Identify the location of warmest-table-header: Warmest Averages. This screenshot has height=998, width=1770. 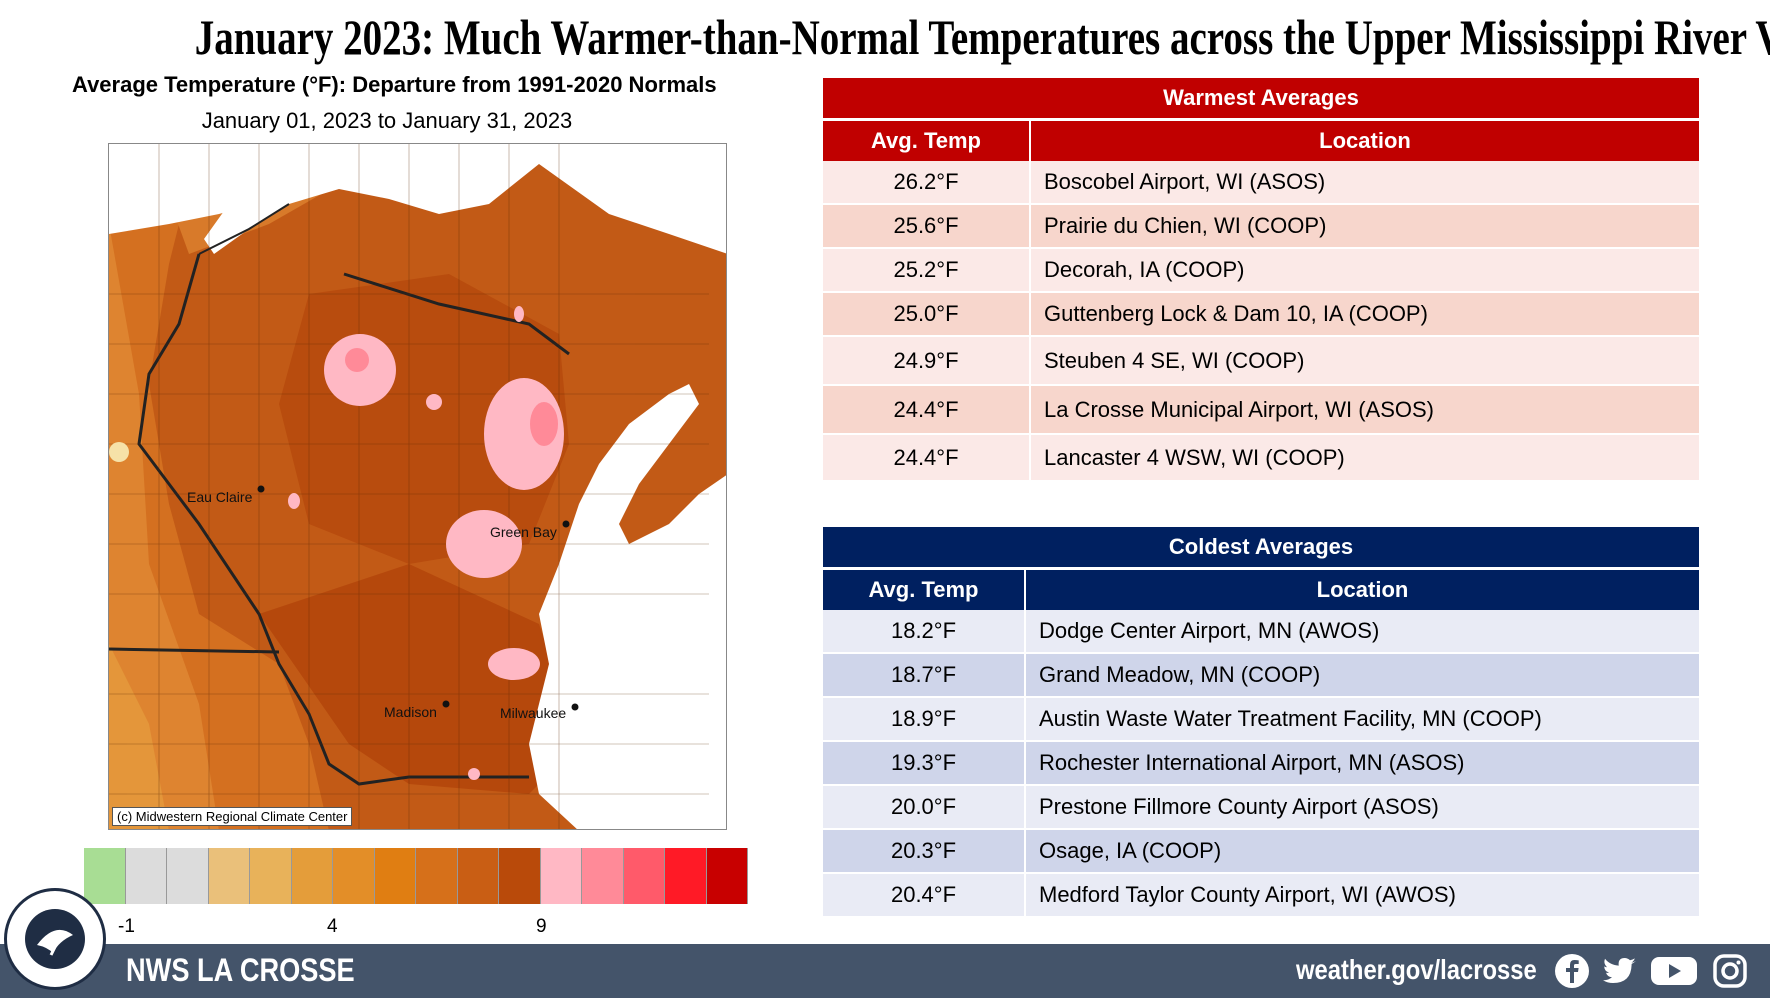
(1261, 98).